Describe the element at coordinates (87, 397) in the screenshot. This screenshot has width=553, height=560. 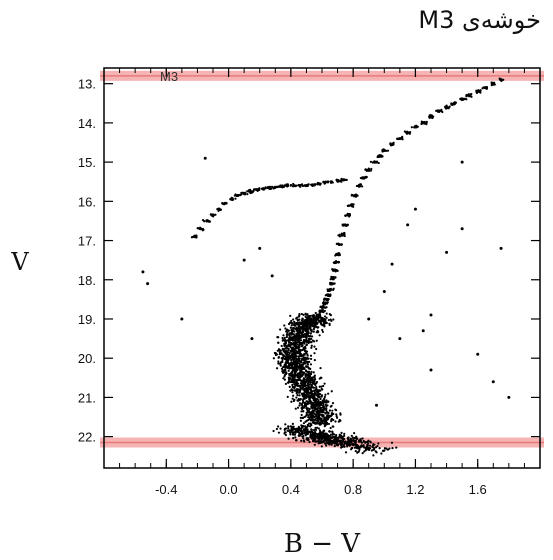
I see `y-tick-label: 21.` at that location.